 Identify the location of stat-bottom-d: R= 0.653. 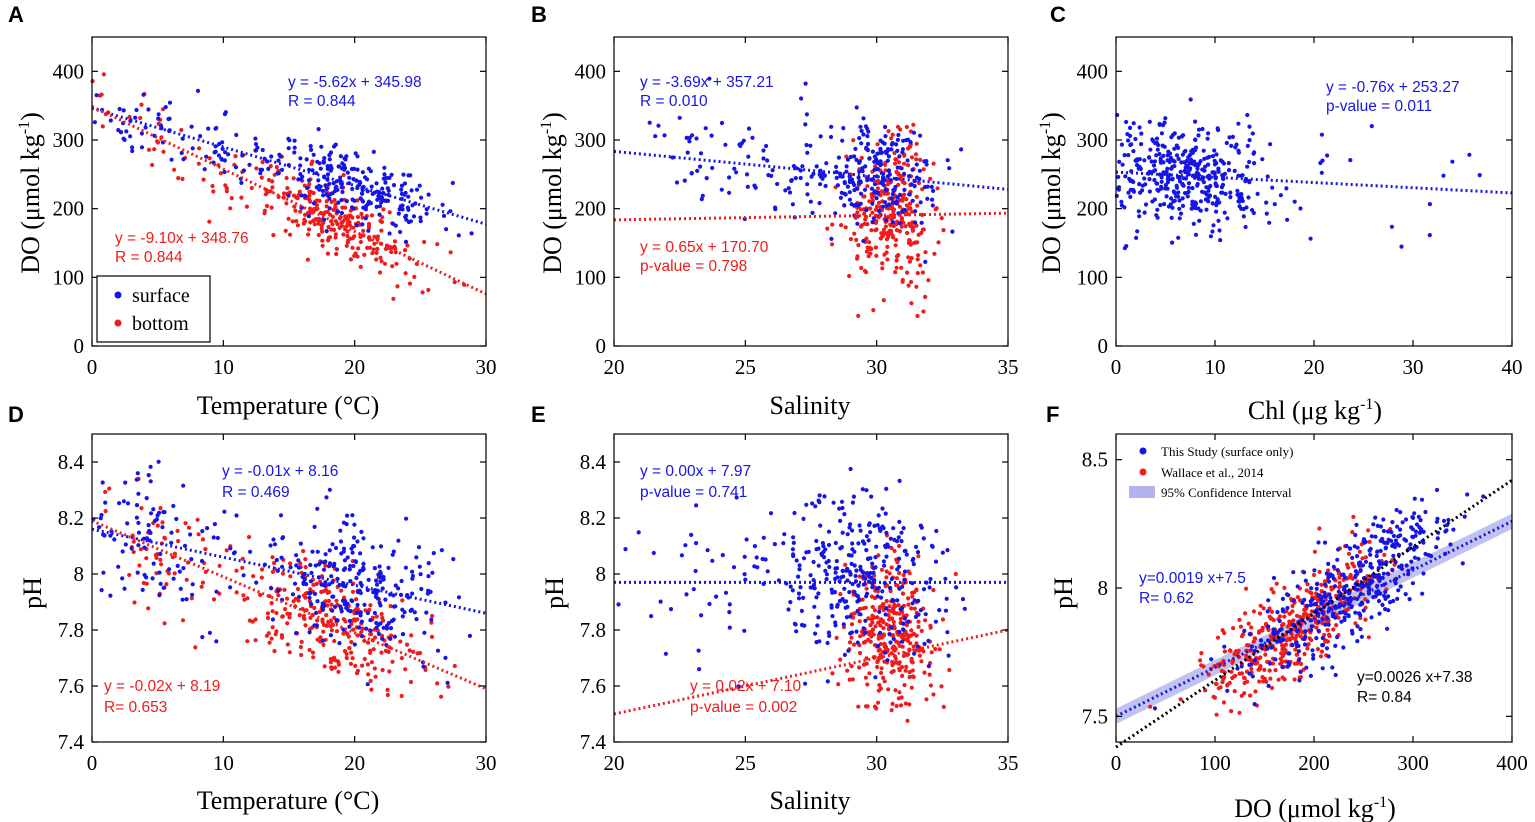
(135, 707).